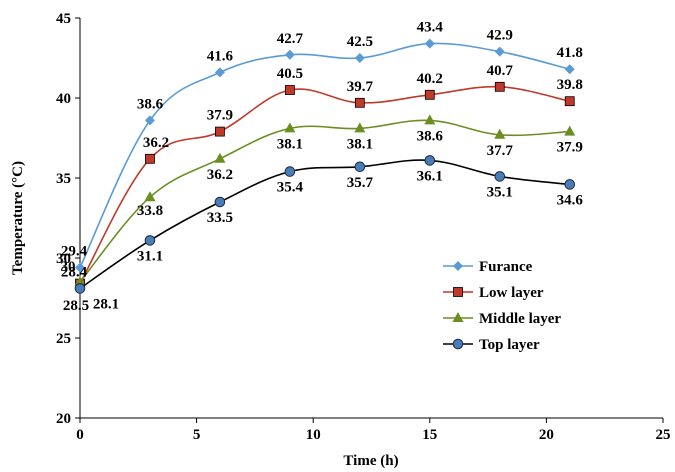 This screenshot has width=675, height=472. Describe the element at coordinates (197, 435) in the screenshot. I see `x-tick-label: 5` at that location.